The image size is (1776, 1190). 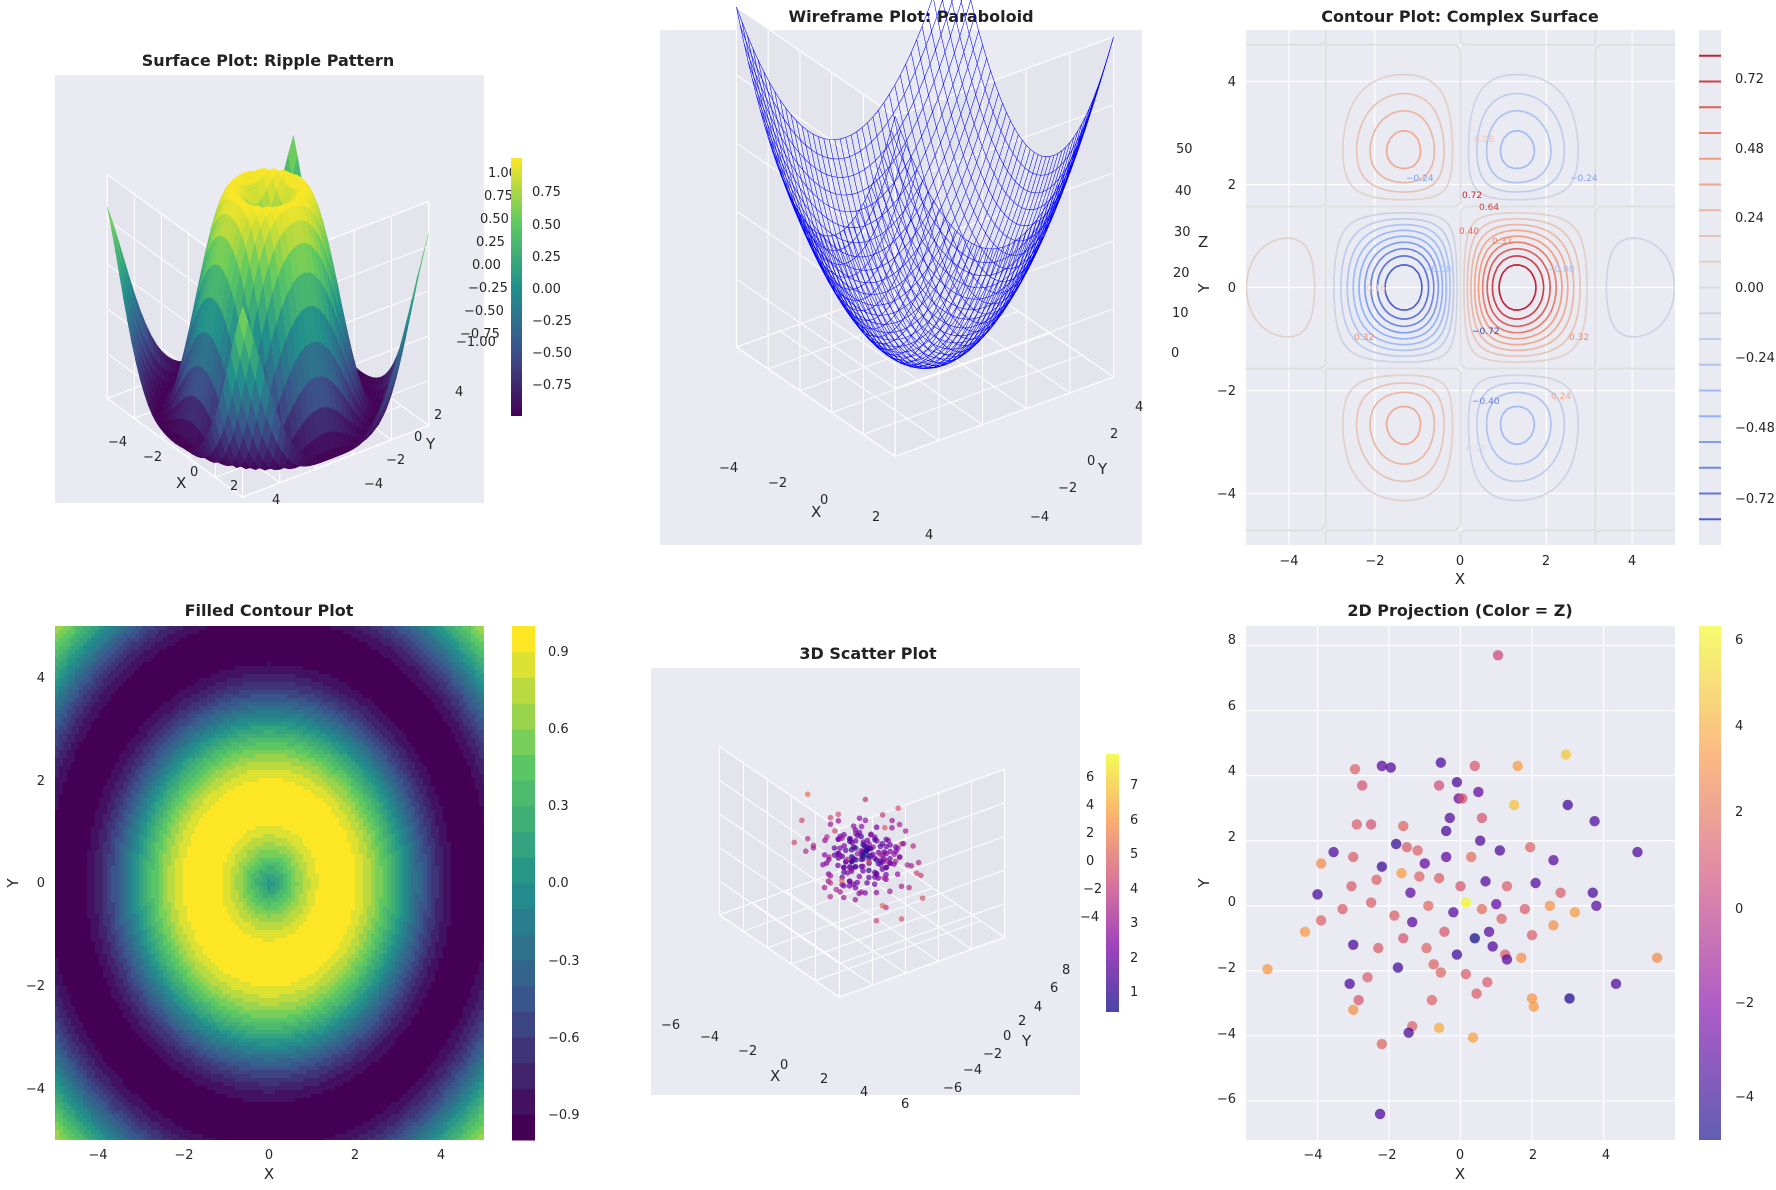 I want to click on contour-line, so click(x=1520, y=287).